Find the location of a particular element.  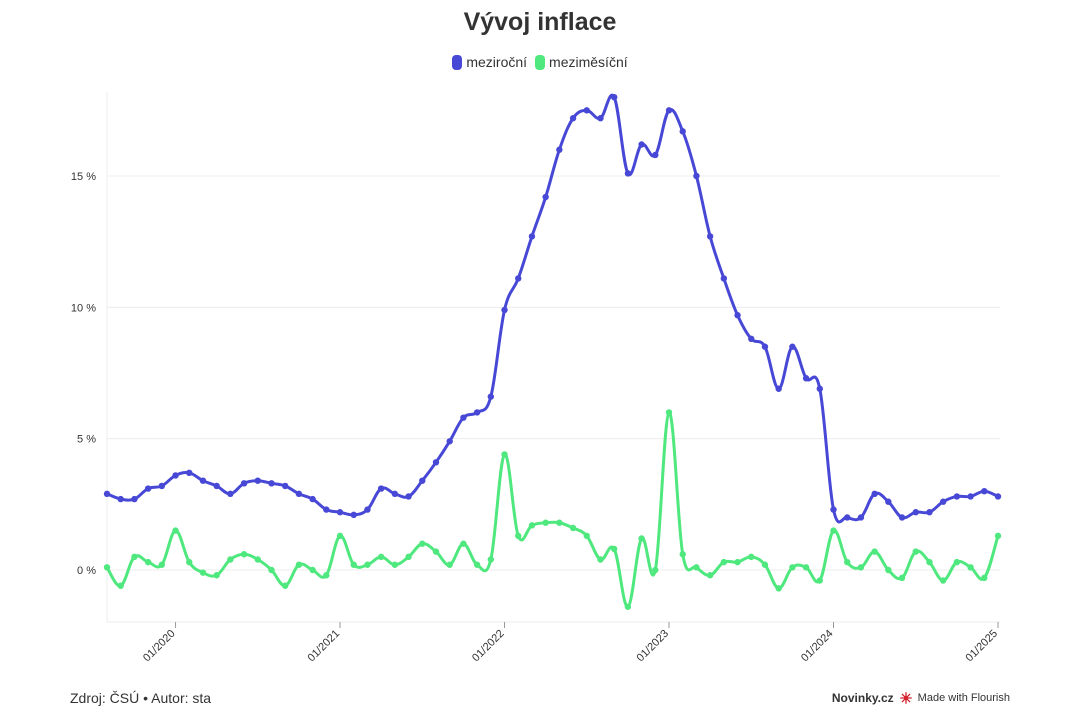

chart-source: Zdroj: ČSÚ • Autor: sta is located at coordinates (141, 698).